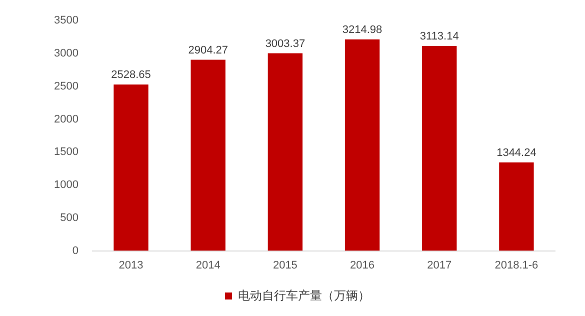 The width and height of the screenshot is (585, 316). Describe the element at coordinates (66, 86) in the screenshot. I see `y-tick-label: 2500` at that location.